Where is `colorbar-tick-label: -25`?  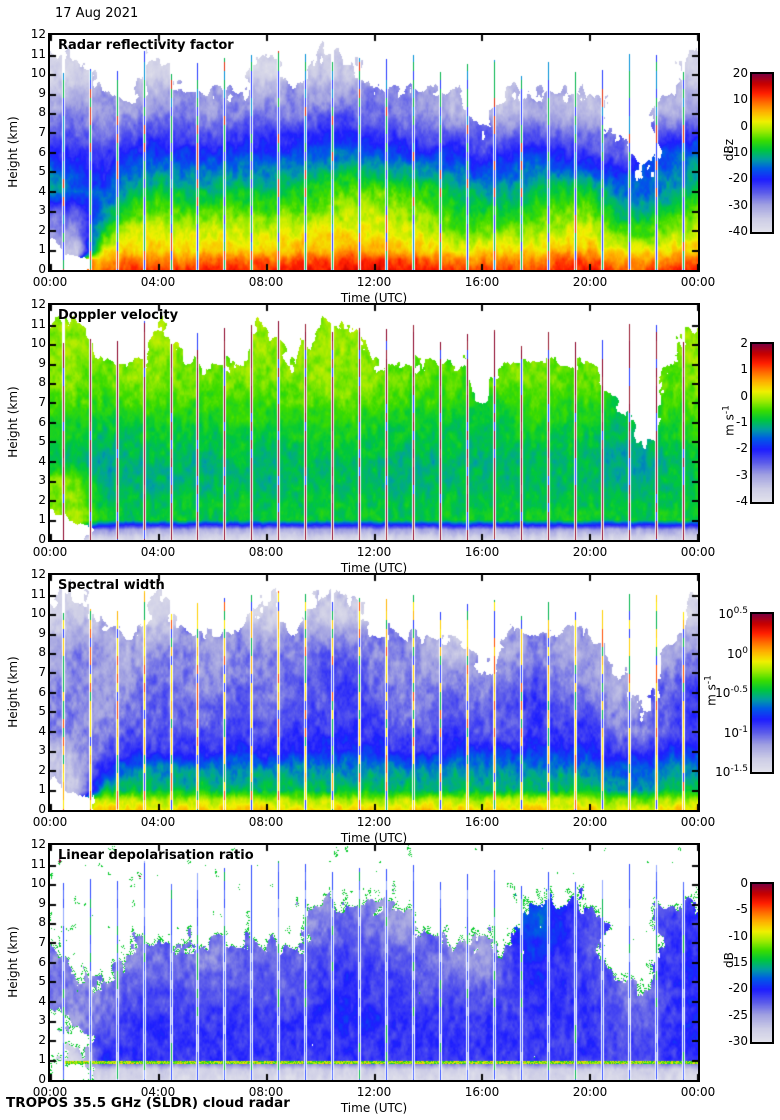 colorbar-tick-label: -25 is located at coordinates (738, 1014).